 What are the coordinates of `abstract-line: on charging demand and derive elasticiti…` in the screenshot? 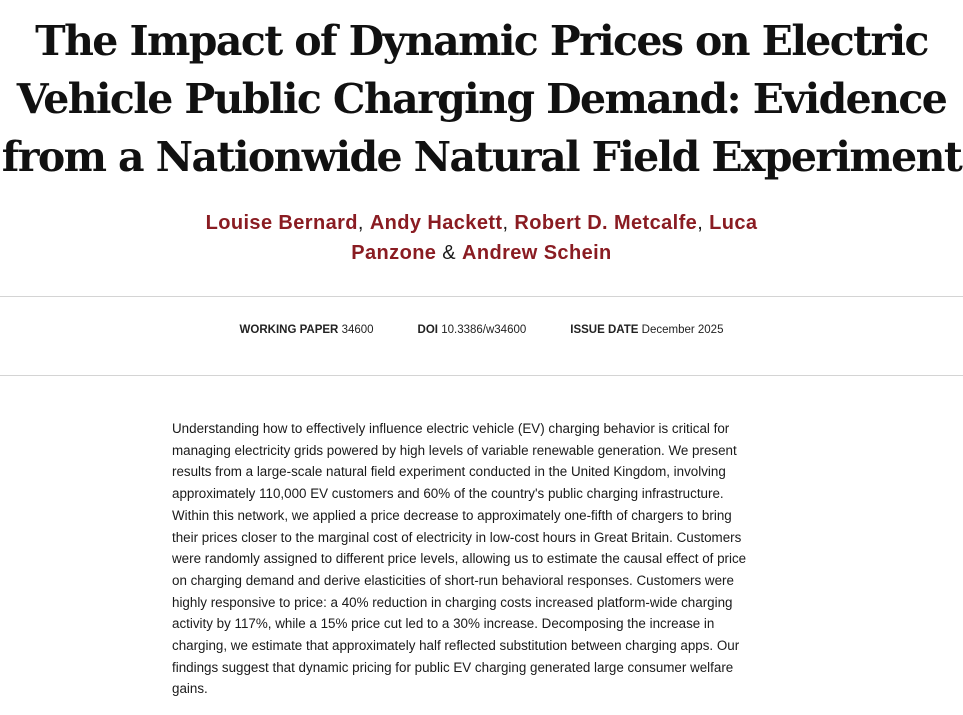 It's located at (453, 580).